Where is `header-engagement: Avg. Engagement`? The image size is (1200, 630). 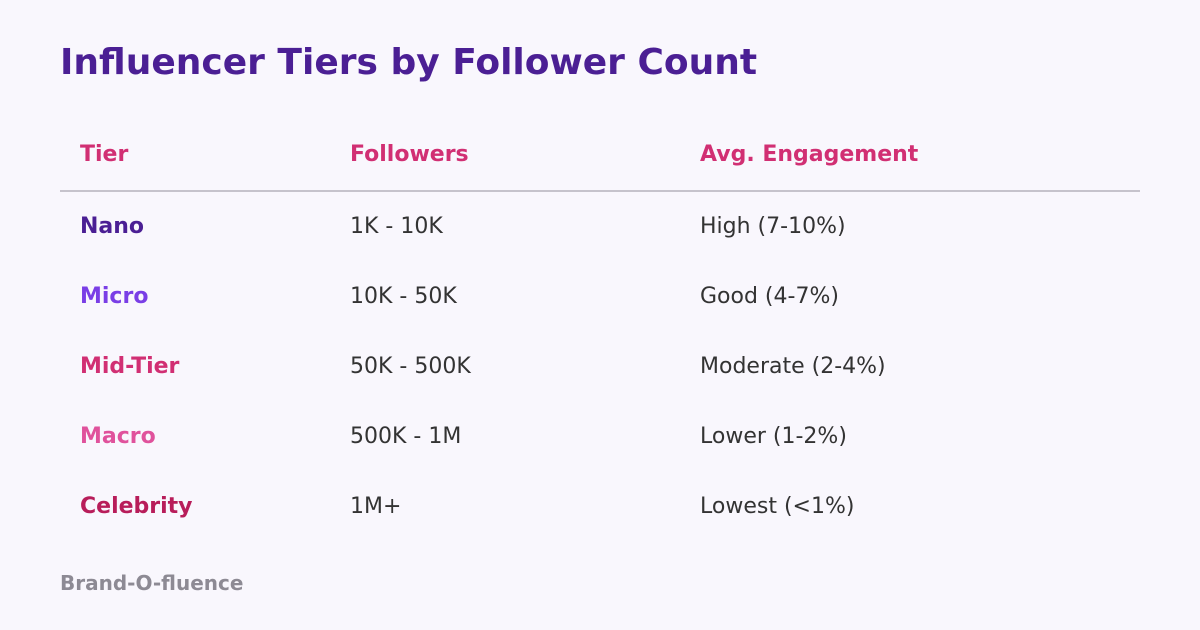
header-engagement: Avg. Engagement is located at coordinates (809, 154).